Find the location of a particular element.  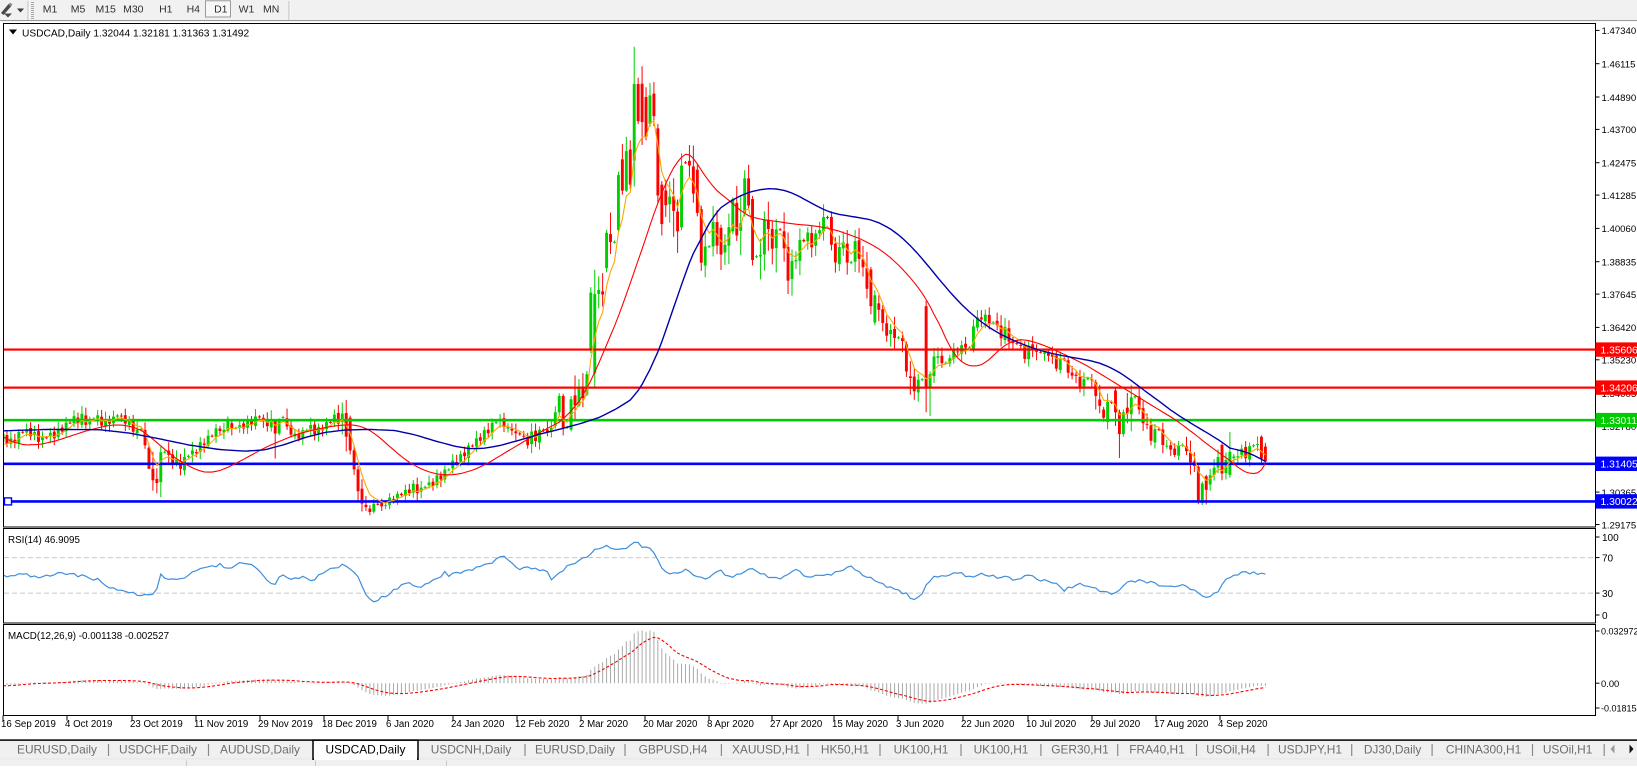

svg-text: 2 Mar 2020 is located at coordinates (604, 724).